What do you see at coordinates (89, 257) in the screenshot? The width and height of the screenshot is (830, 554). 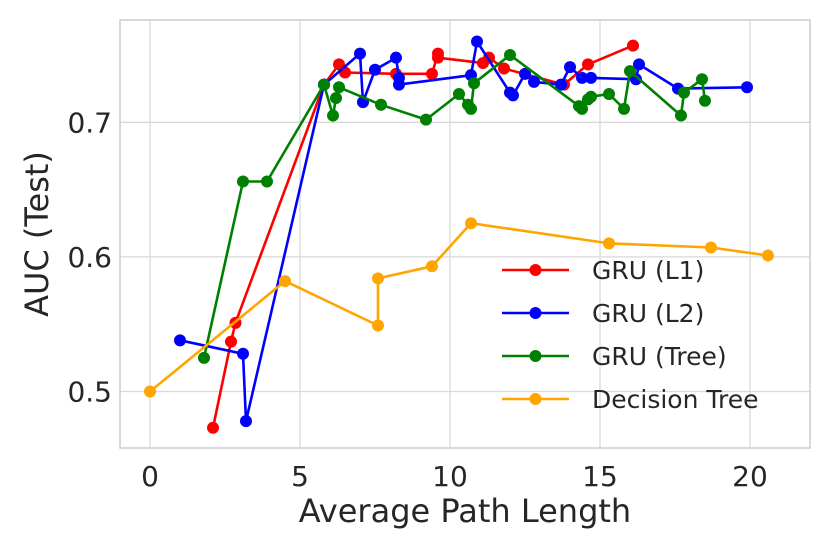 I see `y-tick-label: 0.6` at bounding box center [89, 257].